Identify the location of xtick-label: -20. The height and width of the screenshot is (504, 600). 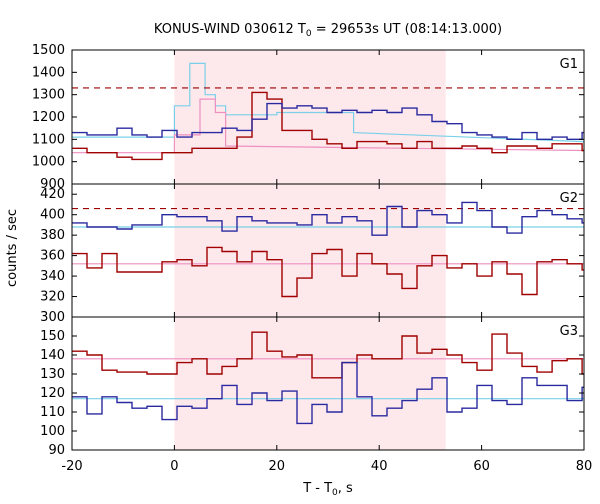
(71, 466).